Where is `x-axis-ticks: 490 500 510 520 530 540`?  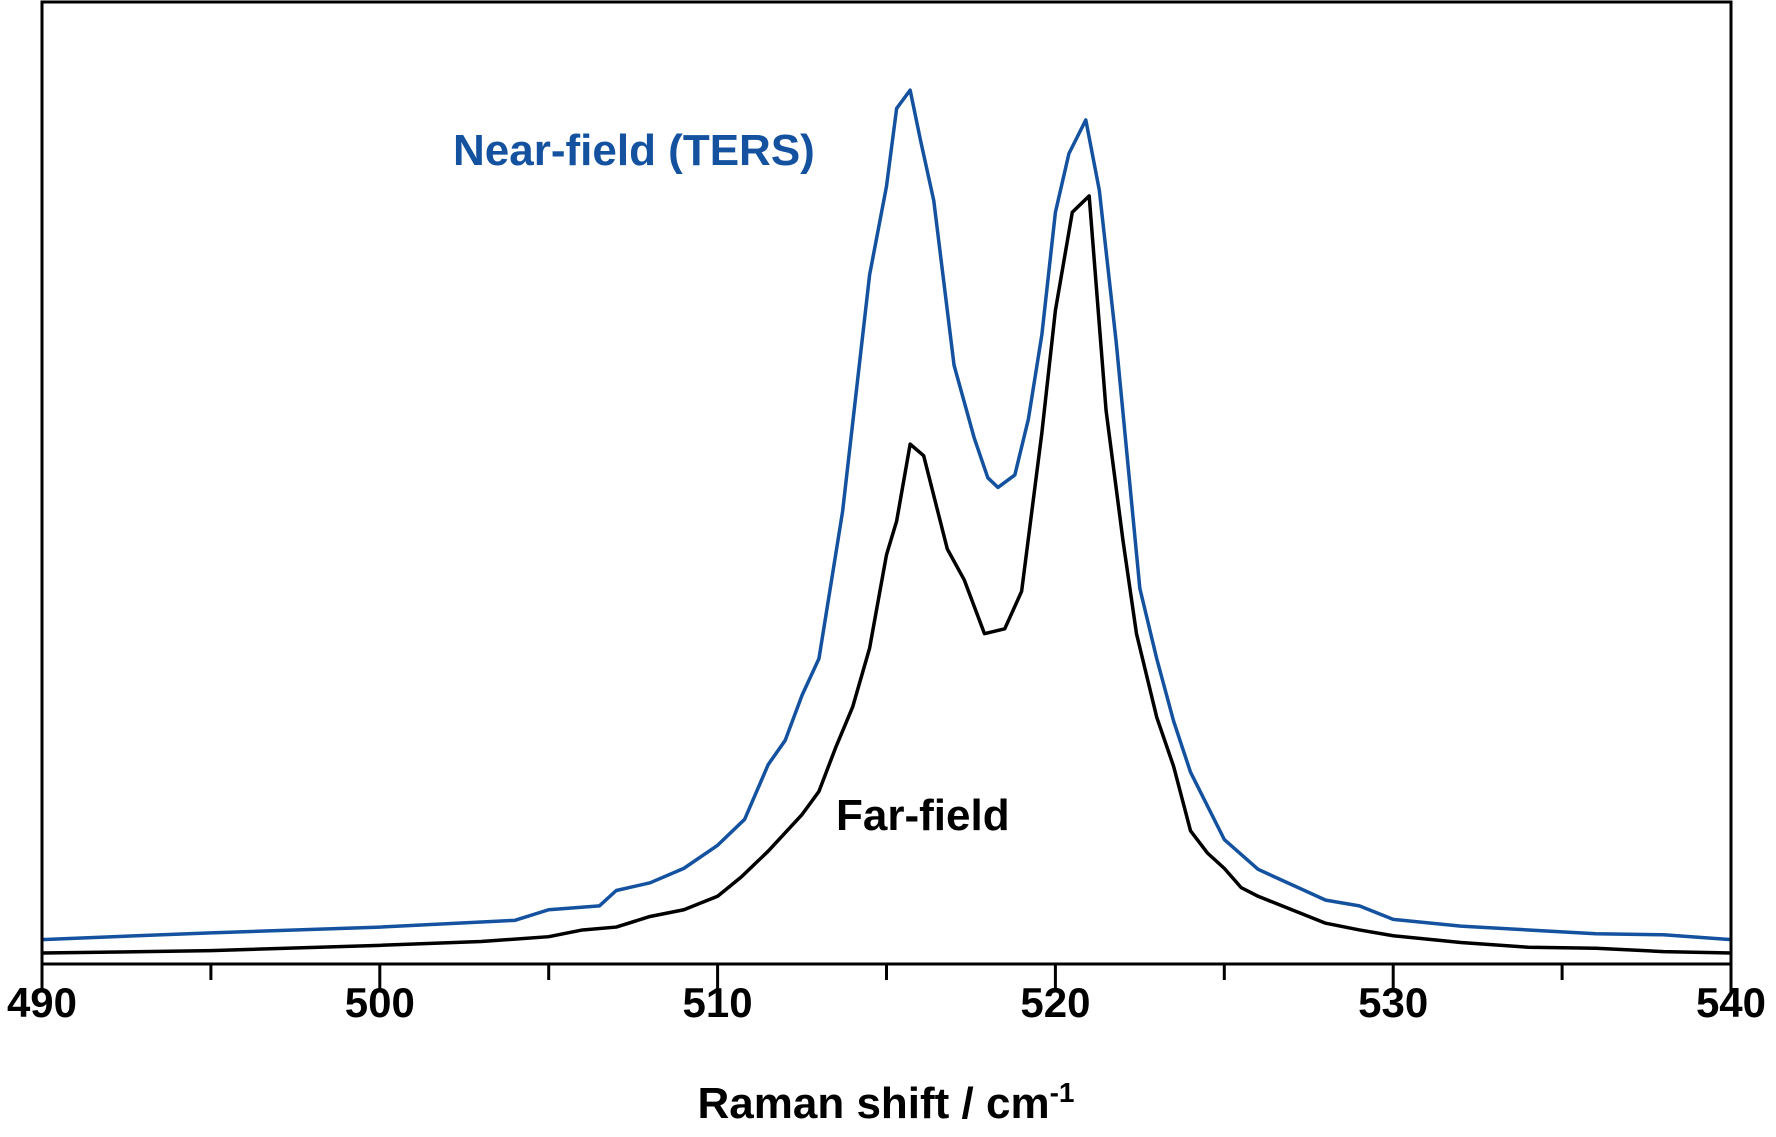 x-axis-ticks: 490 500 510 520 530 540 is located at coordinates (886, 995).